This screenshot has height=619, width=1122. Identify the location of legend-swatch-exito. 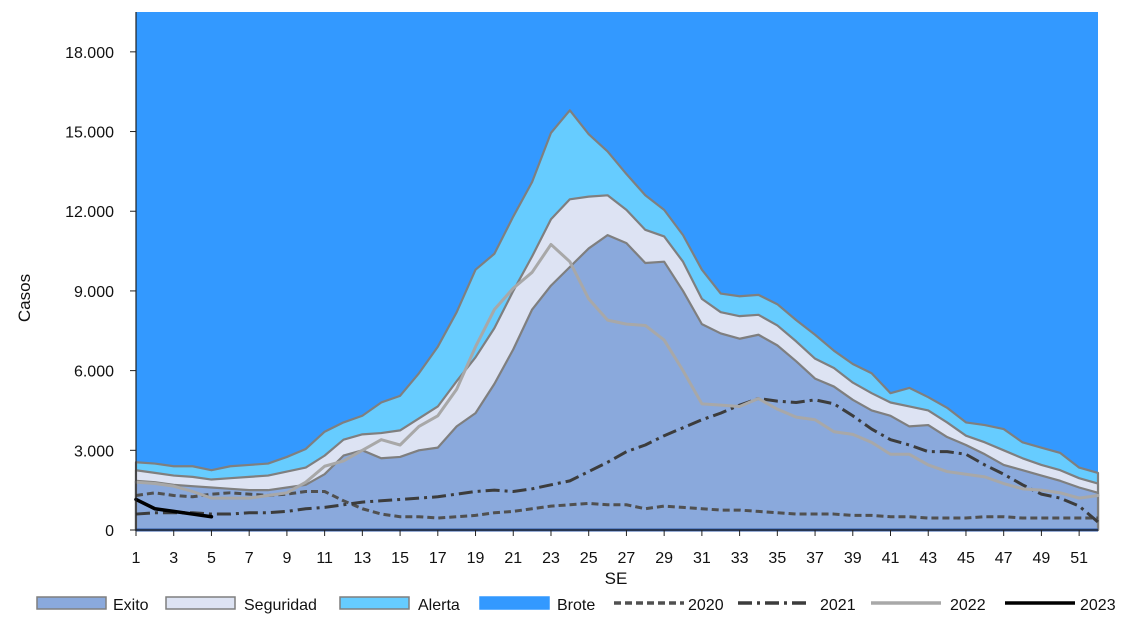
(71, 603).